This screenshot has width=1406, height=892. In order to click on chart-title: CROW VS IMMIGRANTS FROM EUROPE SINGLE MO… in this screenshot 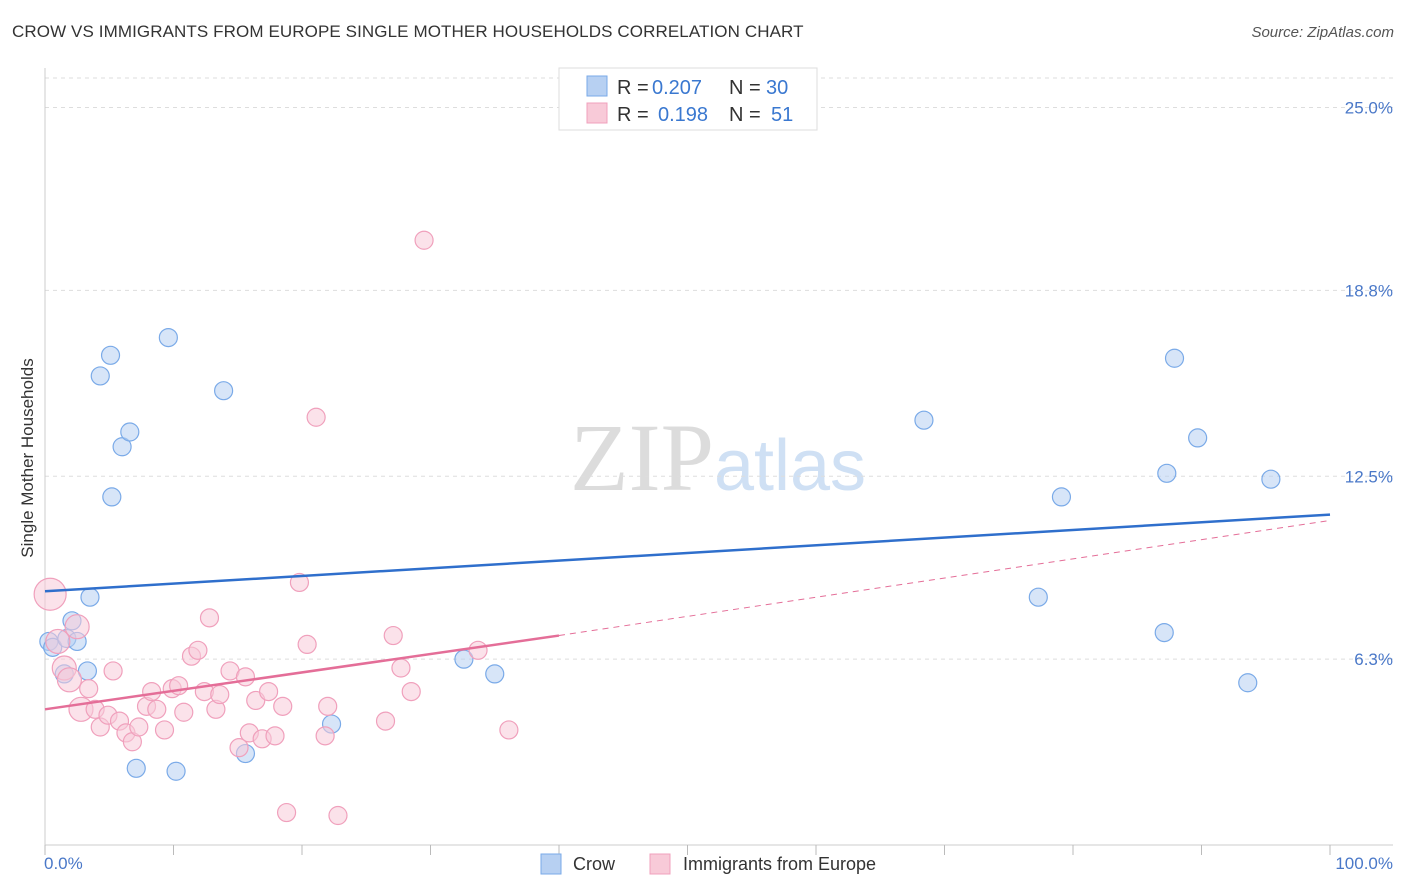, I will do `click(408, 31)`.